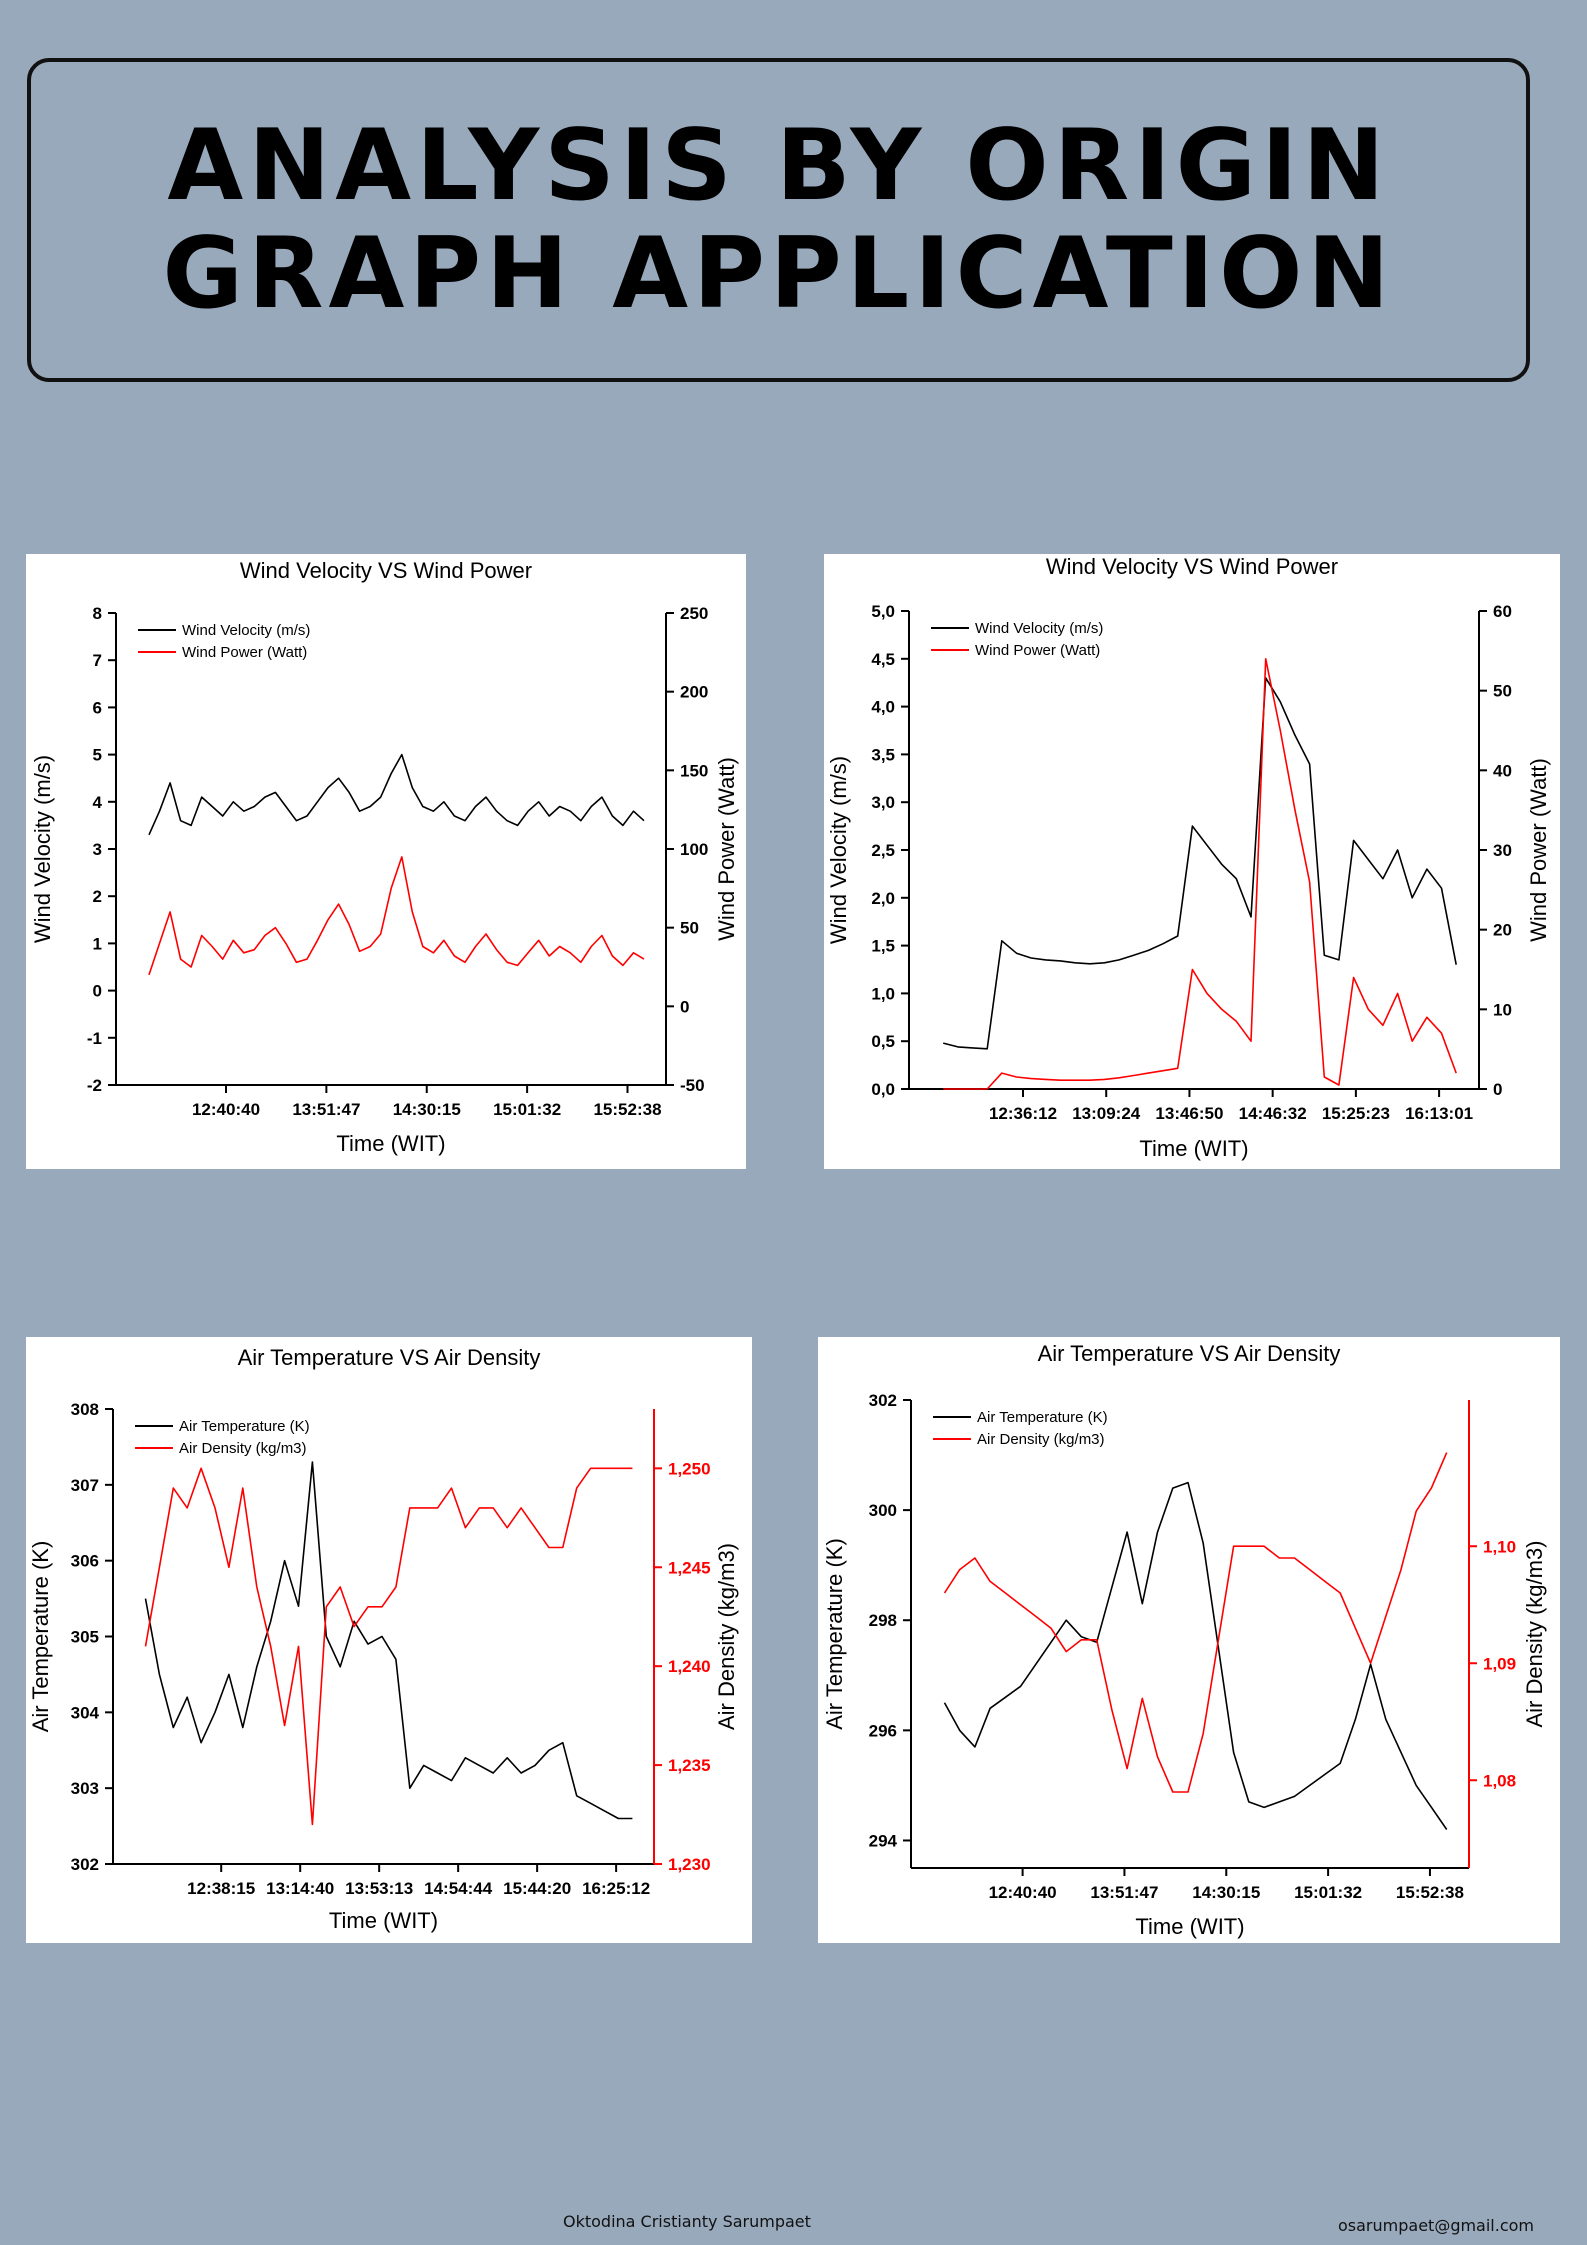  I want to click on footer-author: Oktodina Cristianty Sarumpaet, so click(687, 2221).